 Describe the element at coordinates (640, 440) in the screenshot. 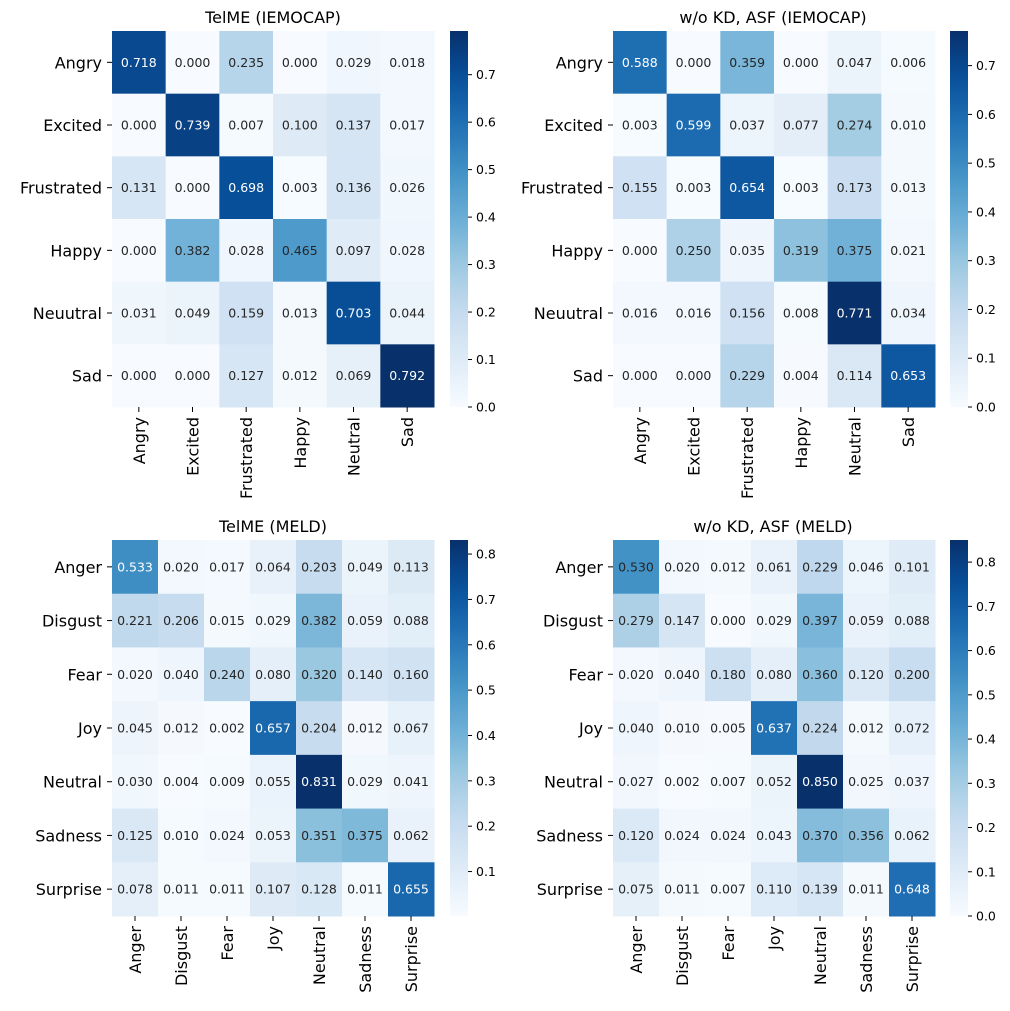

I see `x-tick-label: Angry` at that location.